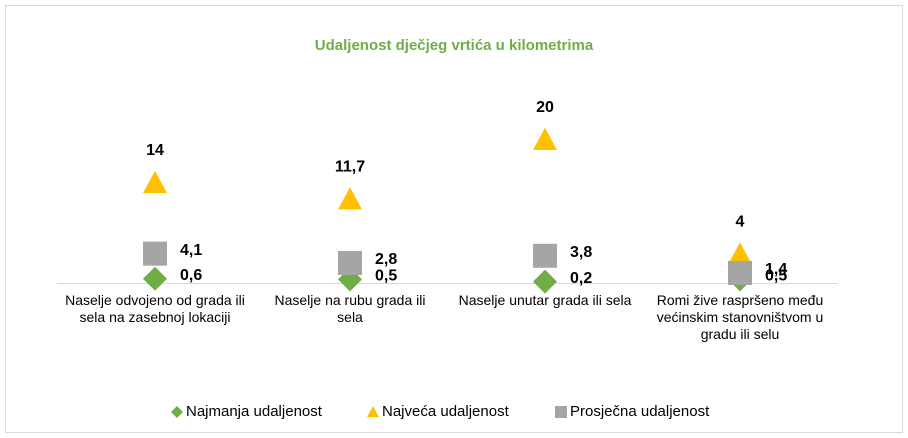 Image resolution: width=908 pixels, height=438 pixels. I want to click on chart-title: Udaljenost dječjeg vrtića u kilometrima, so click(454, 45).